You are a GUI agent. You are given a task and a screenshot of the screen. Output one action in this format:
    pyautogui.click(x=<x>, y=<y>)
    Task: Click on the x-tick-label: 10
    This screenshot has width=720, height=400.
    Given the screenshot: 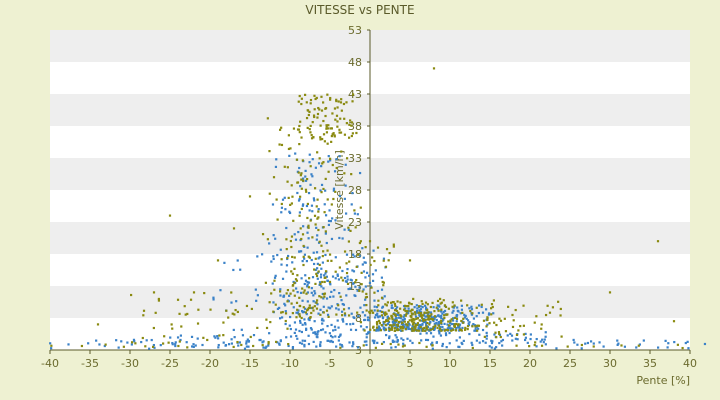 What is the action you would take?
    pyautogui.click(x=450, y=363)
    